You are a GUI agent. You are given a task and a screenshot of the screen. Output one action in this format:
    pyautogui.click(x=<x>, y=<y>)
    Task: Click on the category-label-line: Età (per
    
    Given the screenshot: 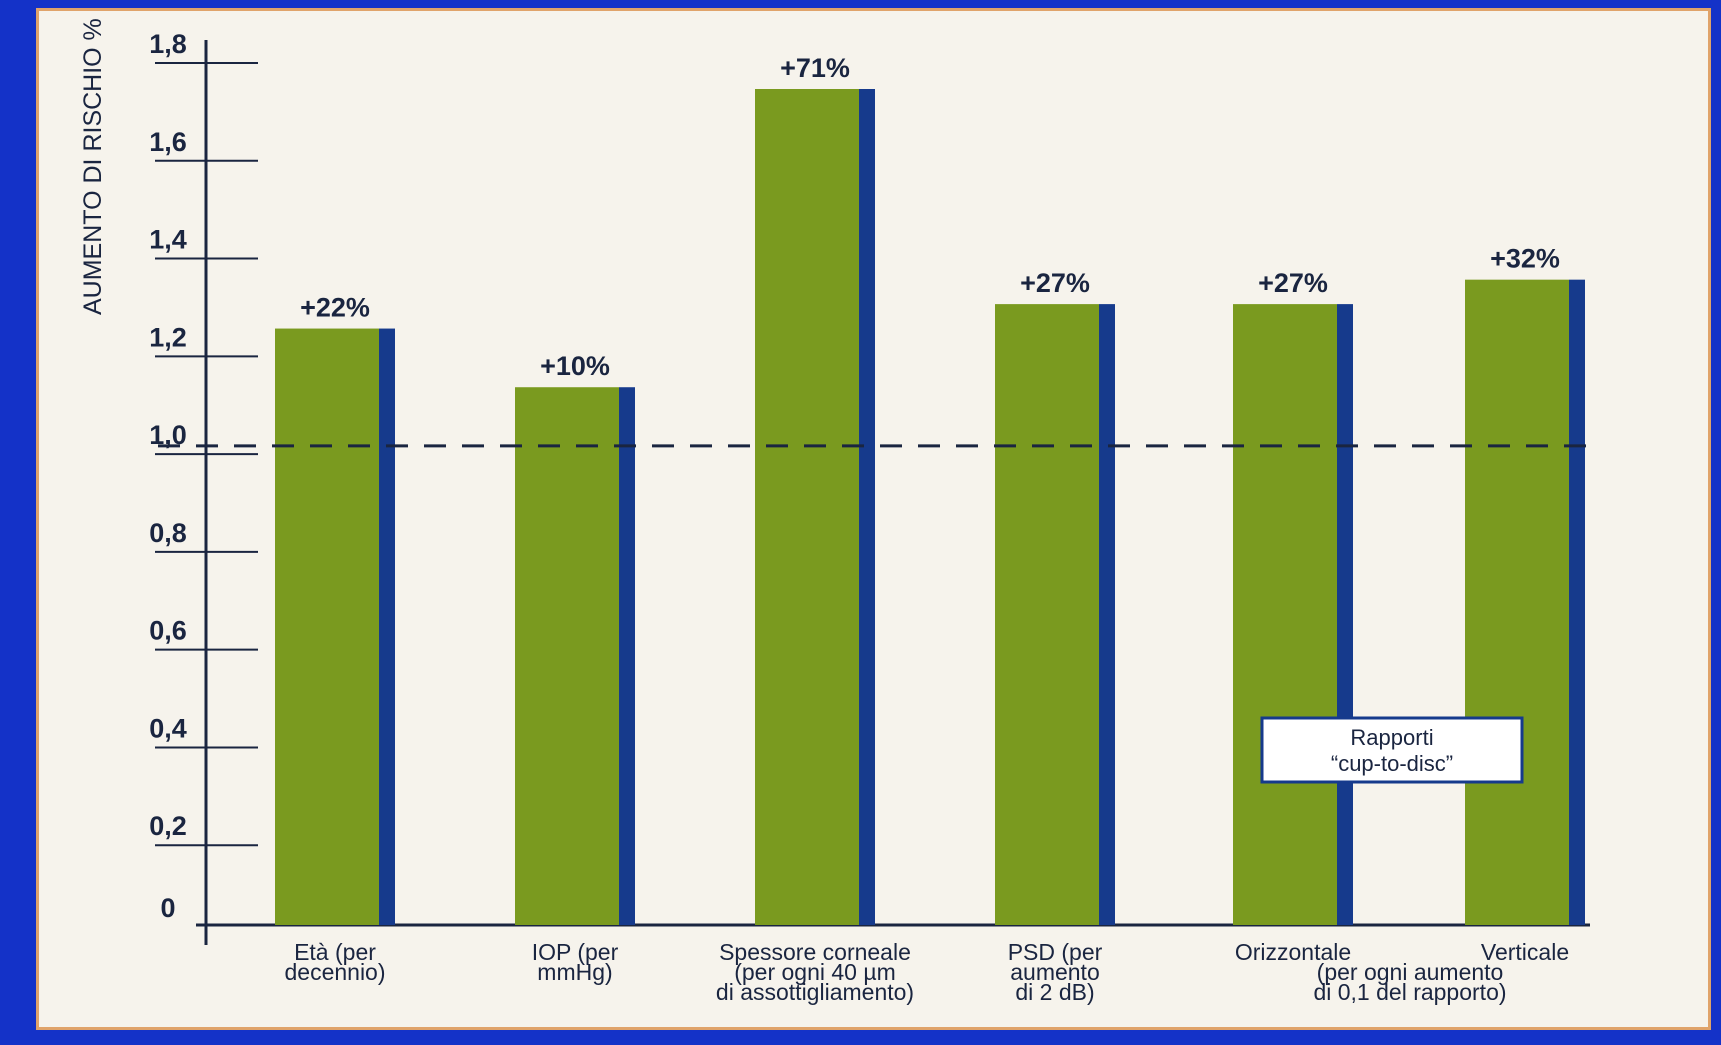 What is the action you would take?
    pyautogui.click(x=335, y=952)
    